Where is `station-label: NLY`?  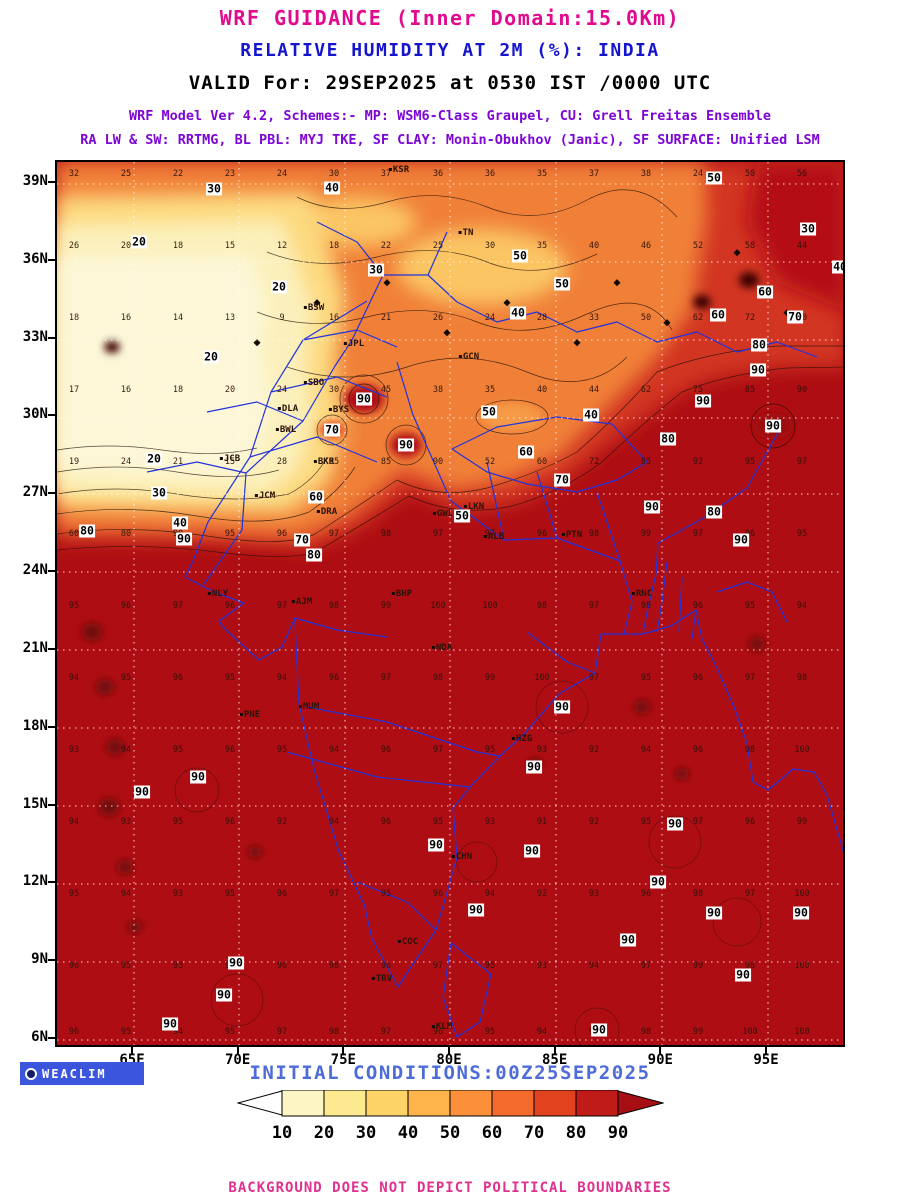 station-label: NLY is located at coordinates (218, 594).